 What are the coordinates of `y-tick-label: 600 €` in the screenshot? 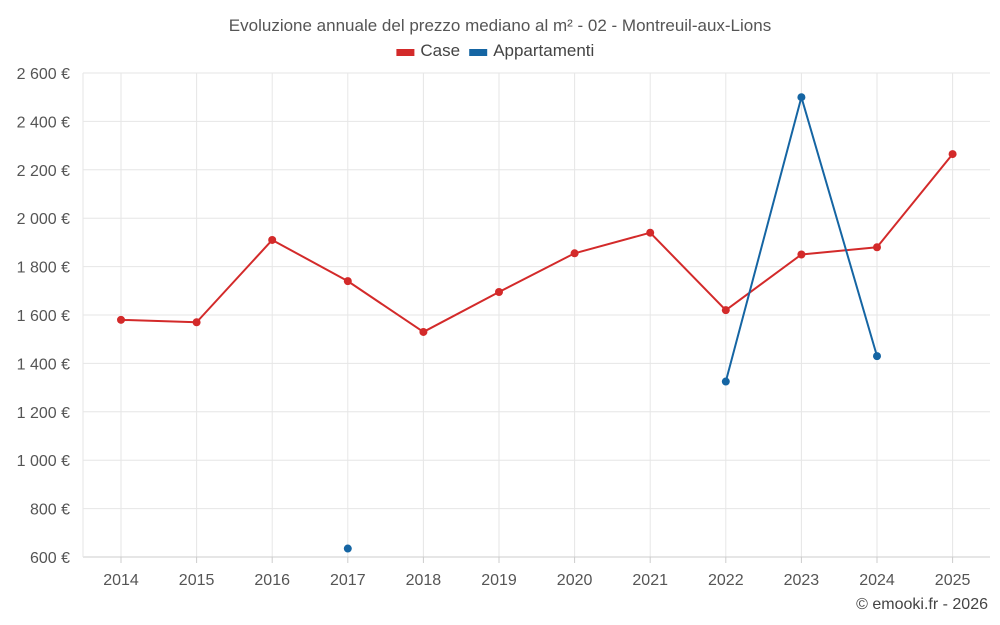 It's located at (50, 558).